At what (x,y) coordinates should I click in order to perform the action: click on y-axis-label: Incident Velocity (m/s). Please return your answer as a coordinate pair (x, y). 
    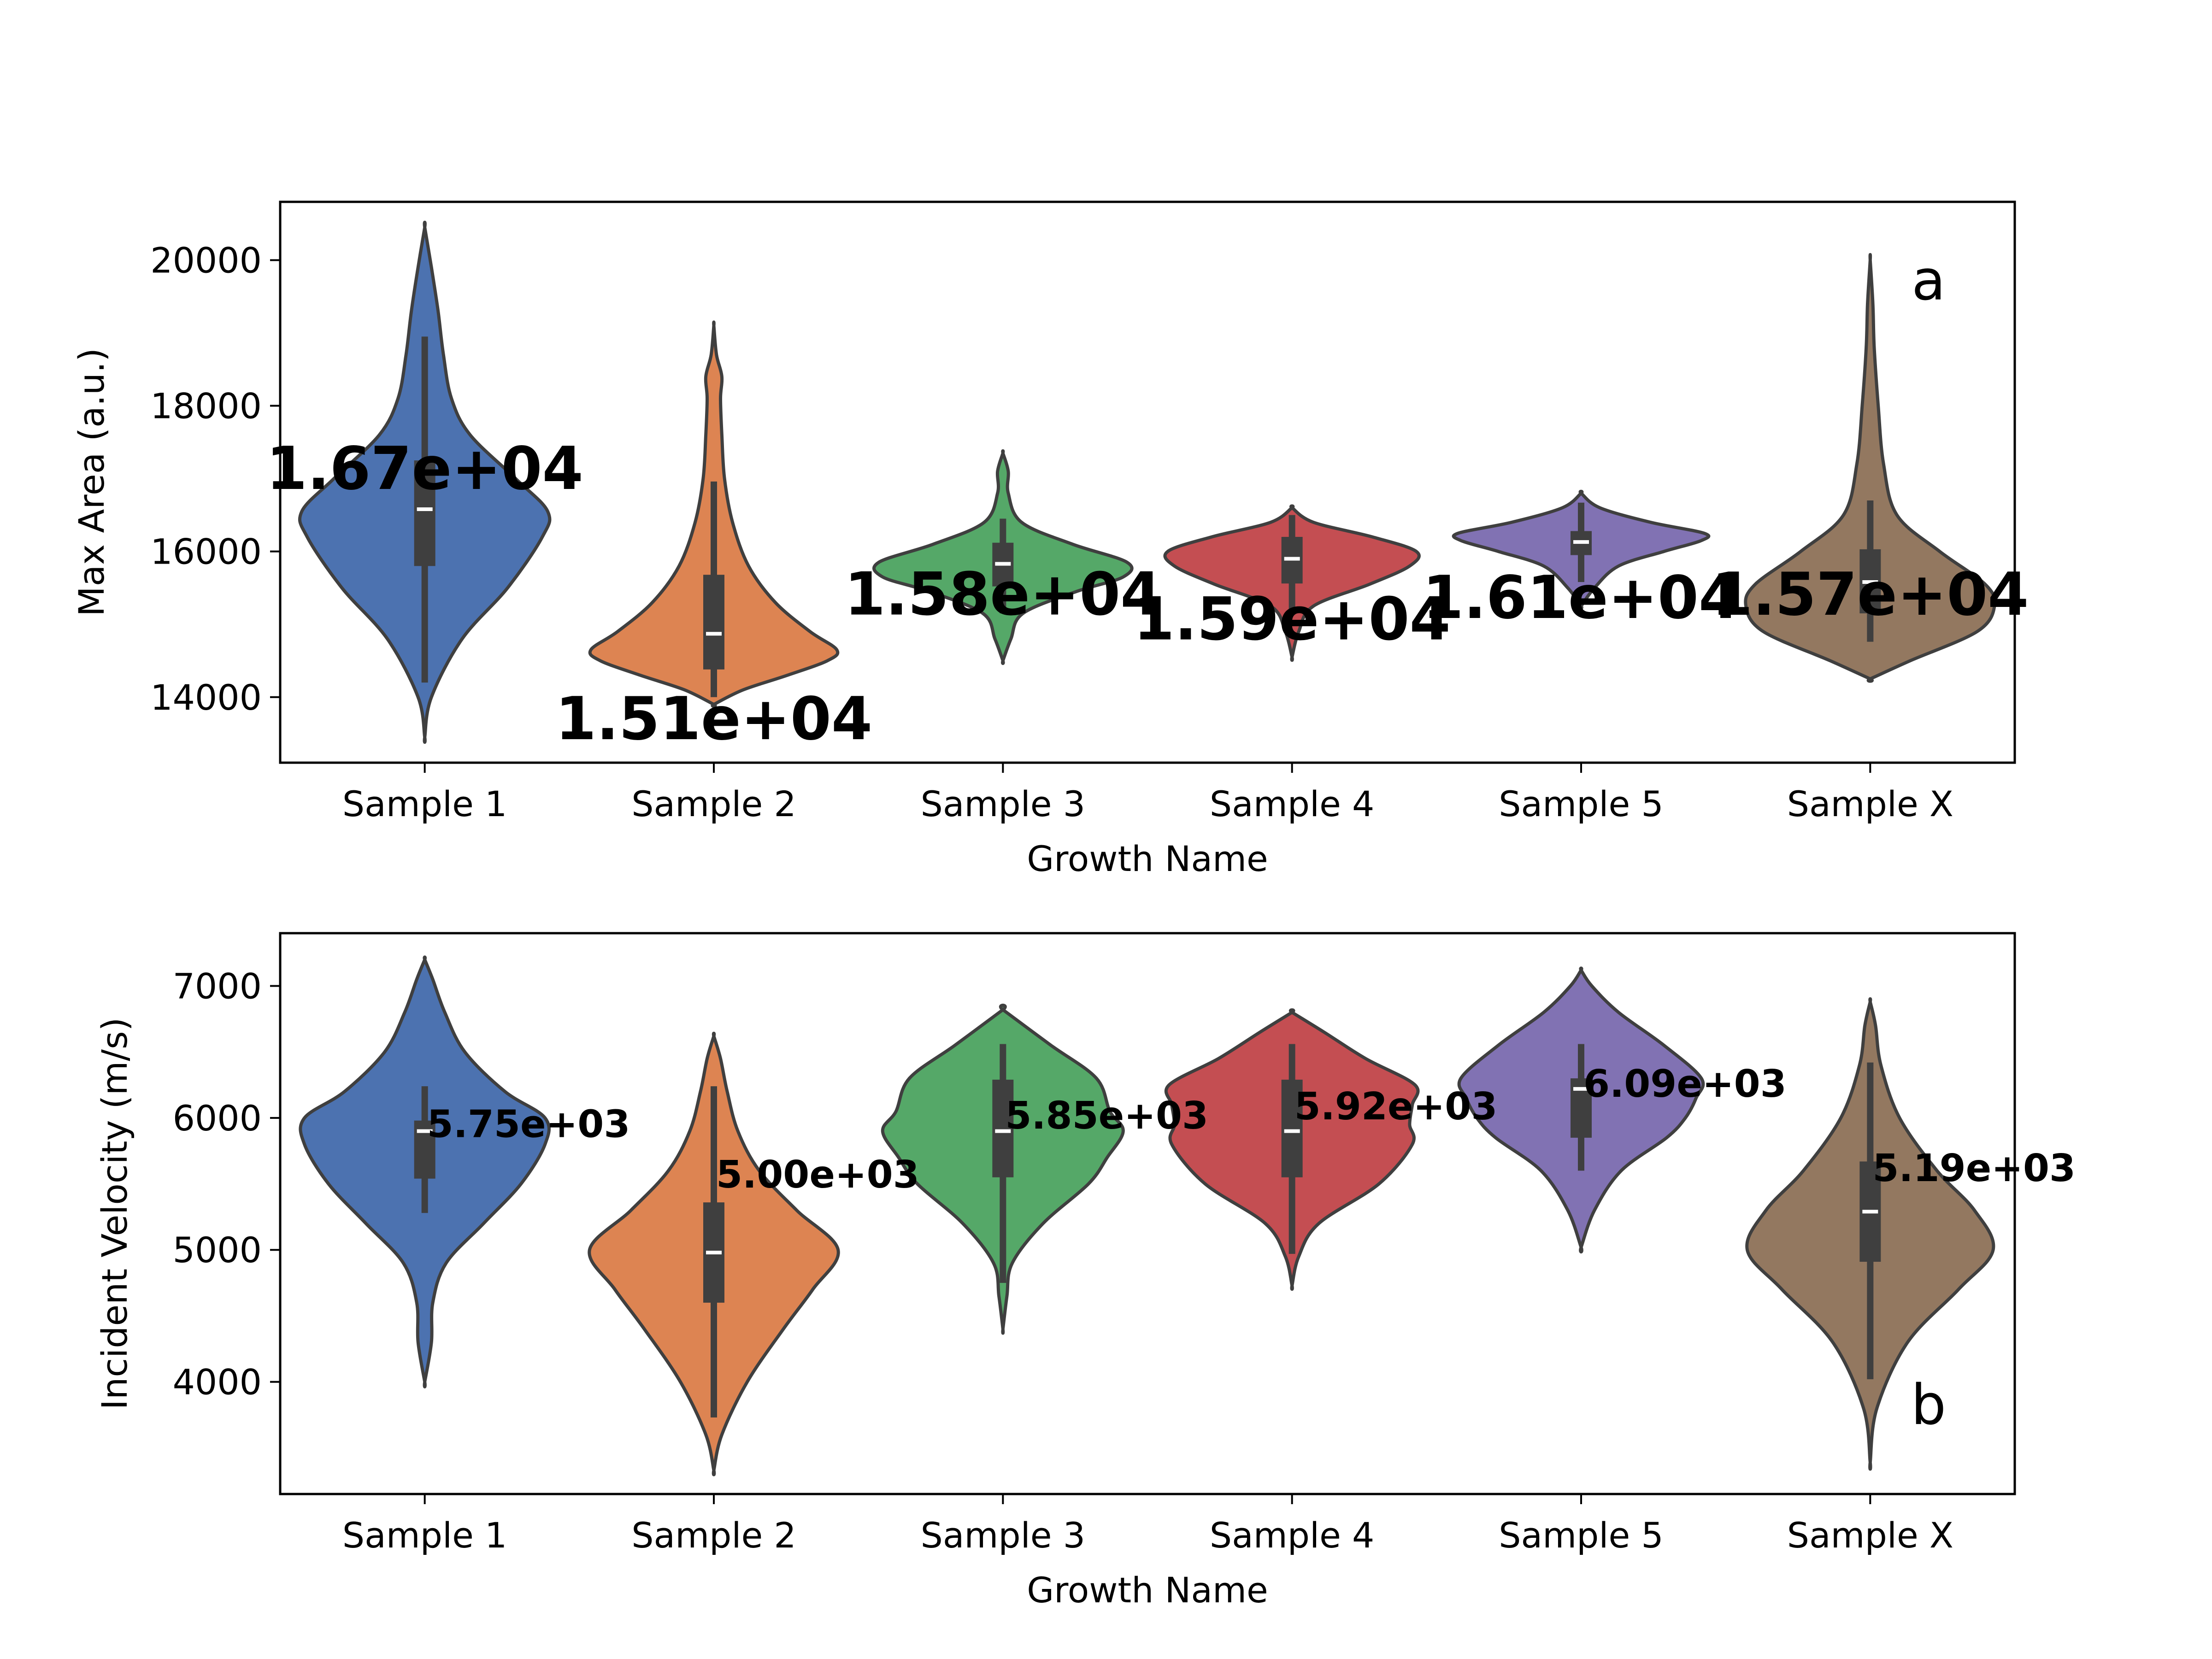
    Looking at the image, I should click on (114, 1214).